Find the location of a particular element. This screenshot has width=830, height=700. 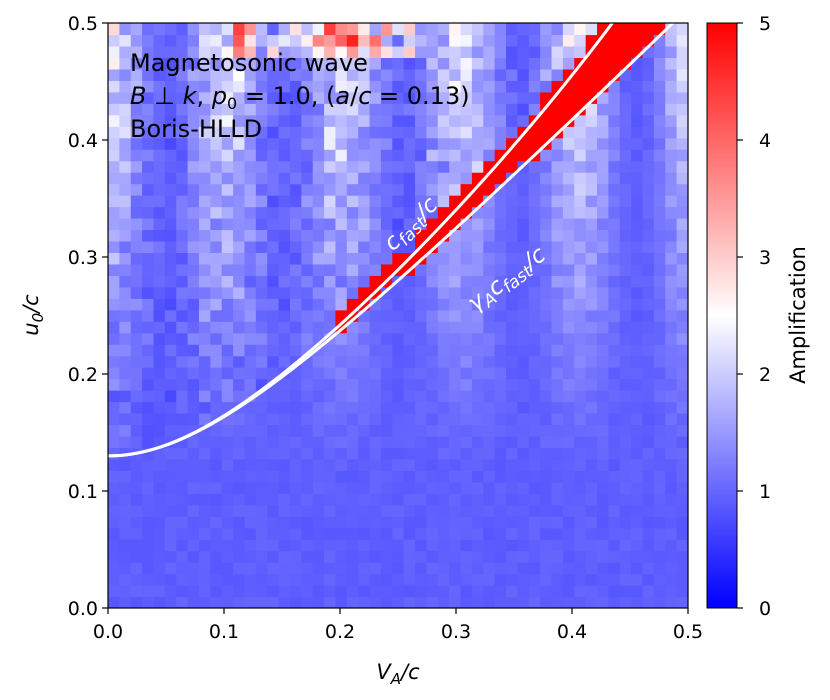

y-axis-title: u0/c is located at coordinates (33, 315).